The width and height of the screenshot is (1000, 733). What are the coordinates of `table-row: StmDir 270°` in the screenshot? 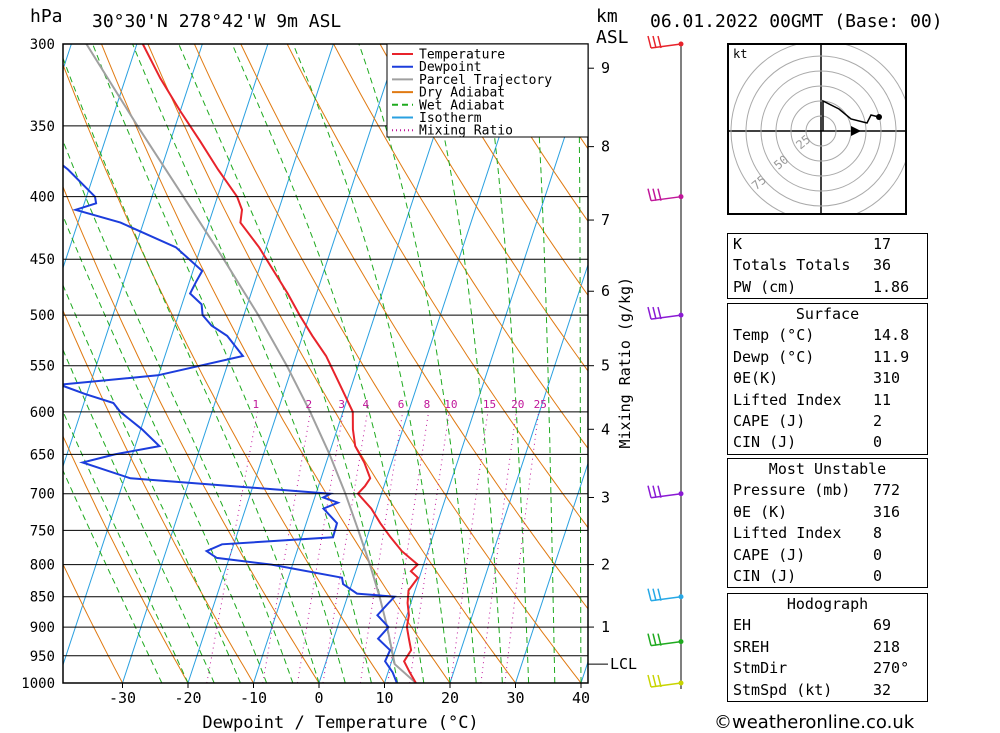 It's located at (827, 668).